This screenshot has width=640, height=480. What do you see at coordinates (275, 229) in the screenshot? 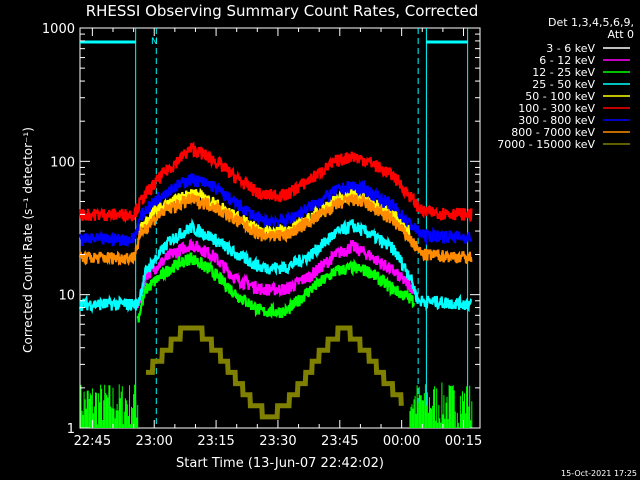
I see `series-8007000kev` at bounding box center [275, 229].